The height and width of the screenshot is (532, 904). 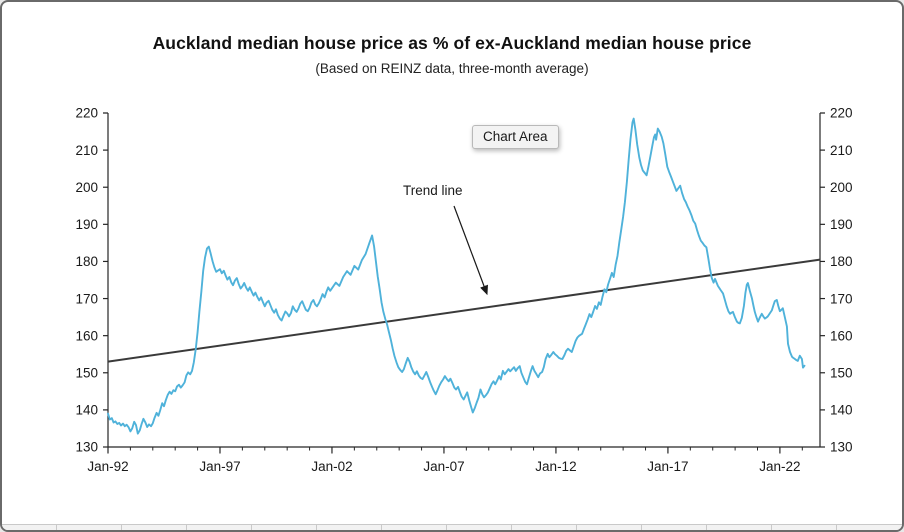 What do you see at coordinates (331, 466) in the screenshot?
I see `x-tick-label: Jan-02` at bounding box center [331, 466].